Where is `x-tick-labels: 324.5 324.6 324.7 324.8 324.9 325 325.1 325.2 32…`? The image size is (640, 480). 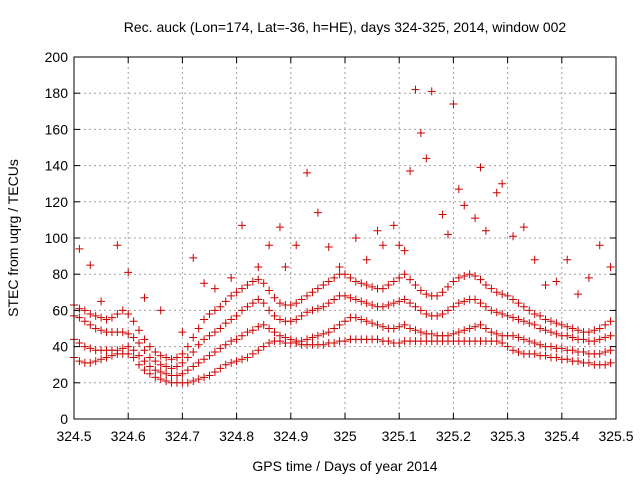 x-tick-labels: 324.5 324.6 324.7 324.8 324.9 325 325.1 325.2 32… is located at coordinates (344, 436).